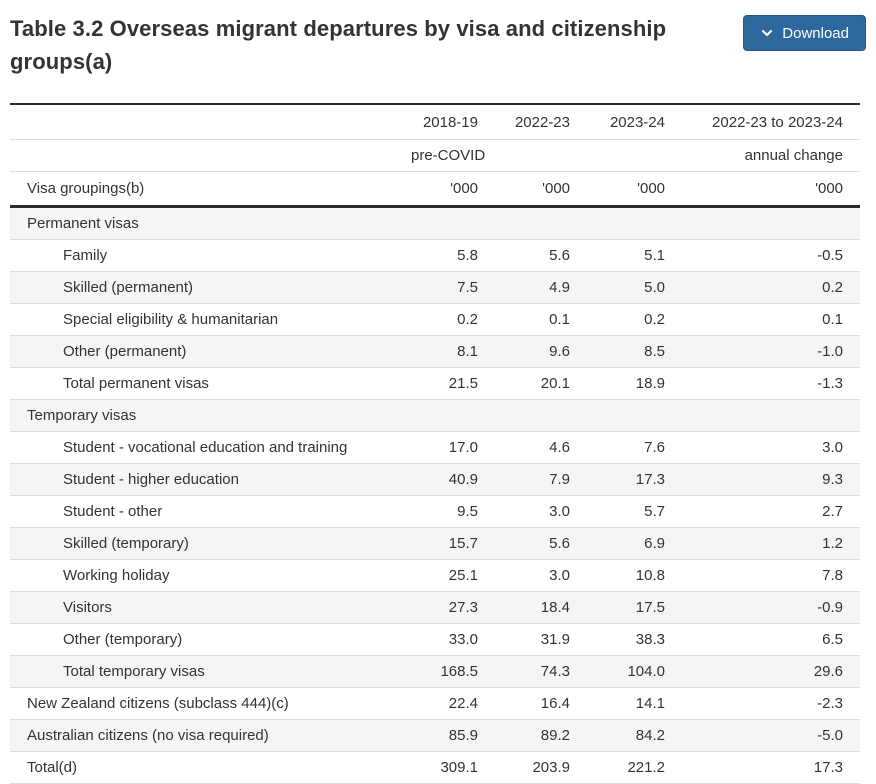  I want to click on table-row: Total permanent visas 21.5 20.1 18.9 -1.3, so click(435, 384).